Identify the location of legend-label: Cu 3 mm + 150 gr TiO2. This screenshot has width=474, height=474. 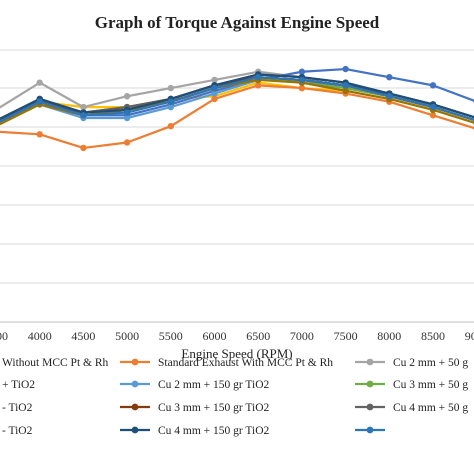
(214, 408).